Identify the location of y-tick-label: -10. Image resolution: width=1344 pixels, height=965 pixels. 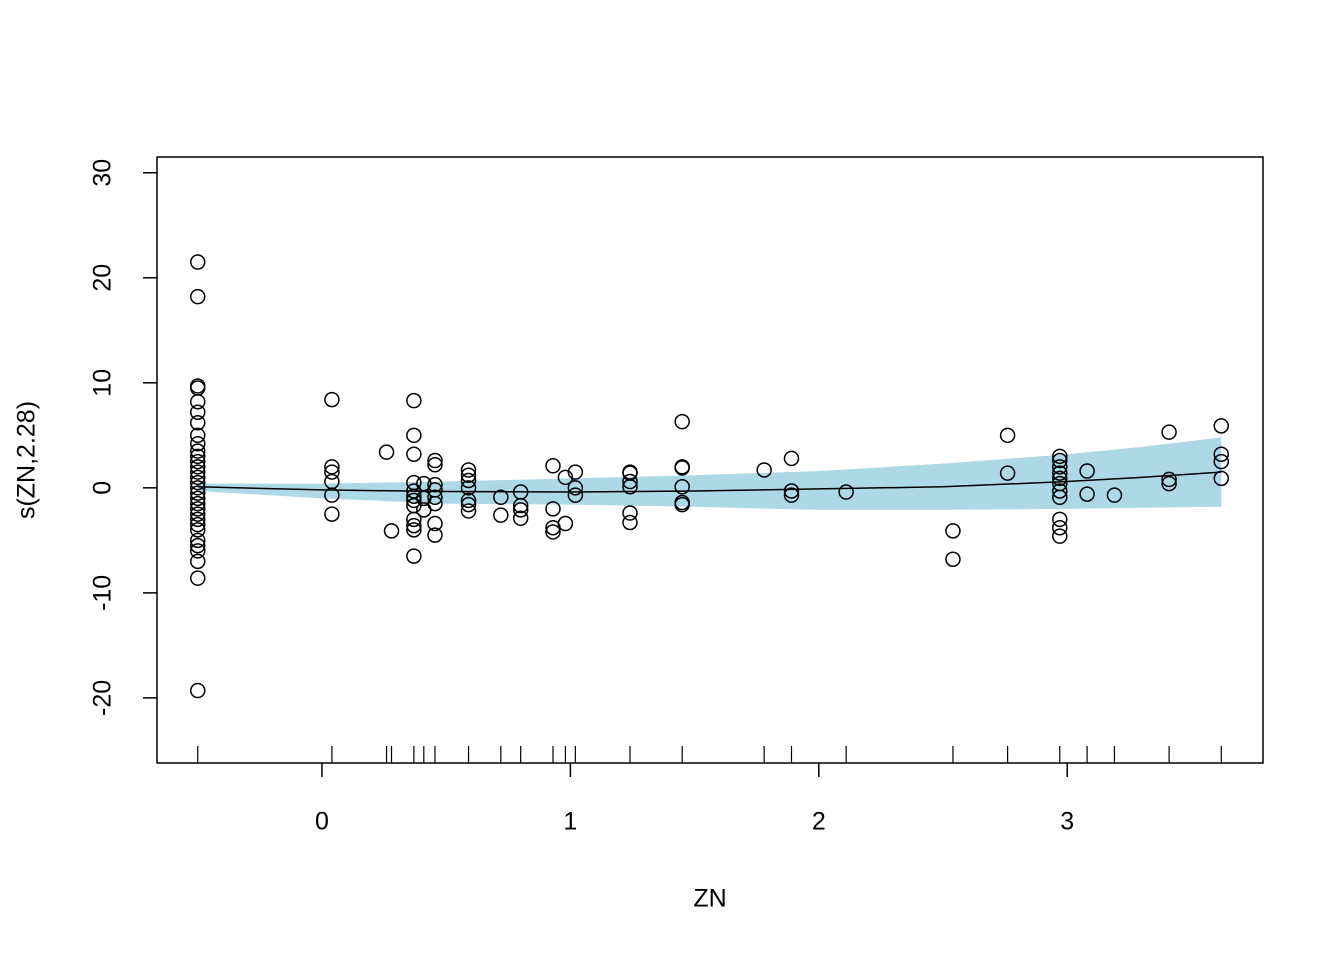
(103, 593).